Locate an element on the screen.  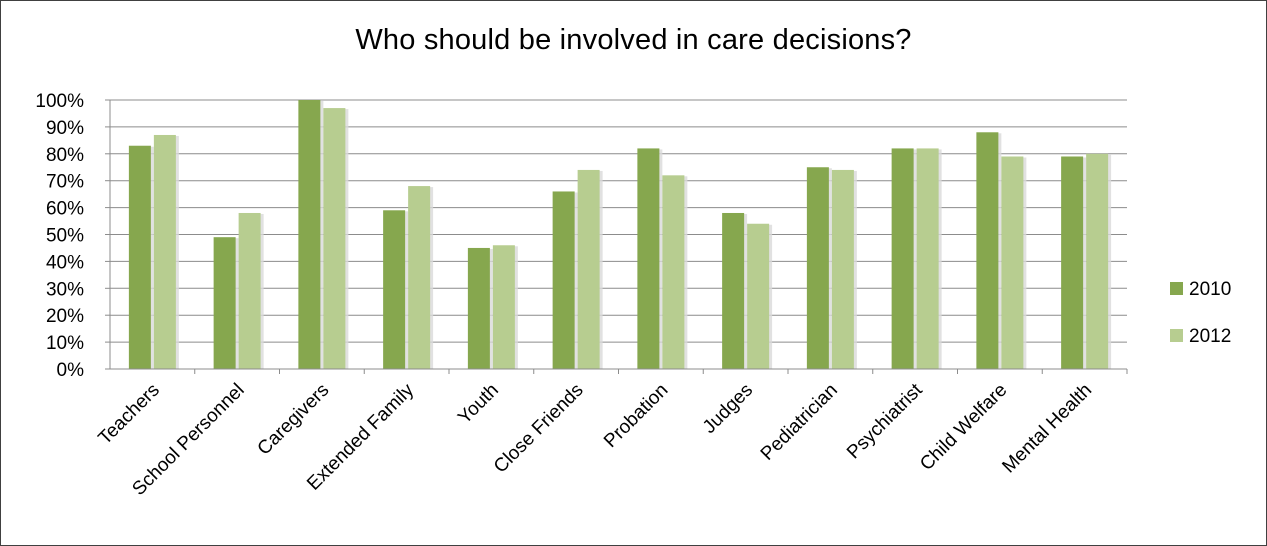
x-tick-label: Close Friends is located at coordinates (539, 429).